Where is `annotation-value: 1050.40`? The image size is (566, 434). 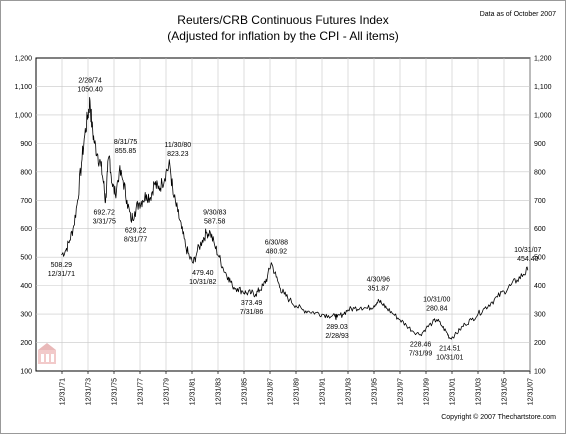 annotation-value: 1050.40 is located at coordinates (89, 90).